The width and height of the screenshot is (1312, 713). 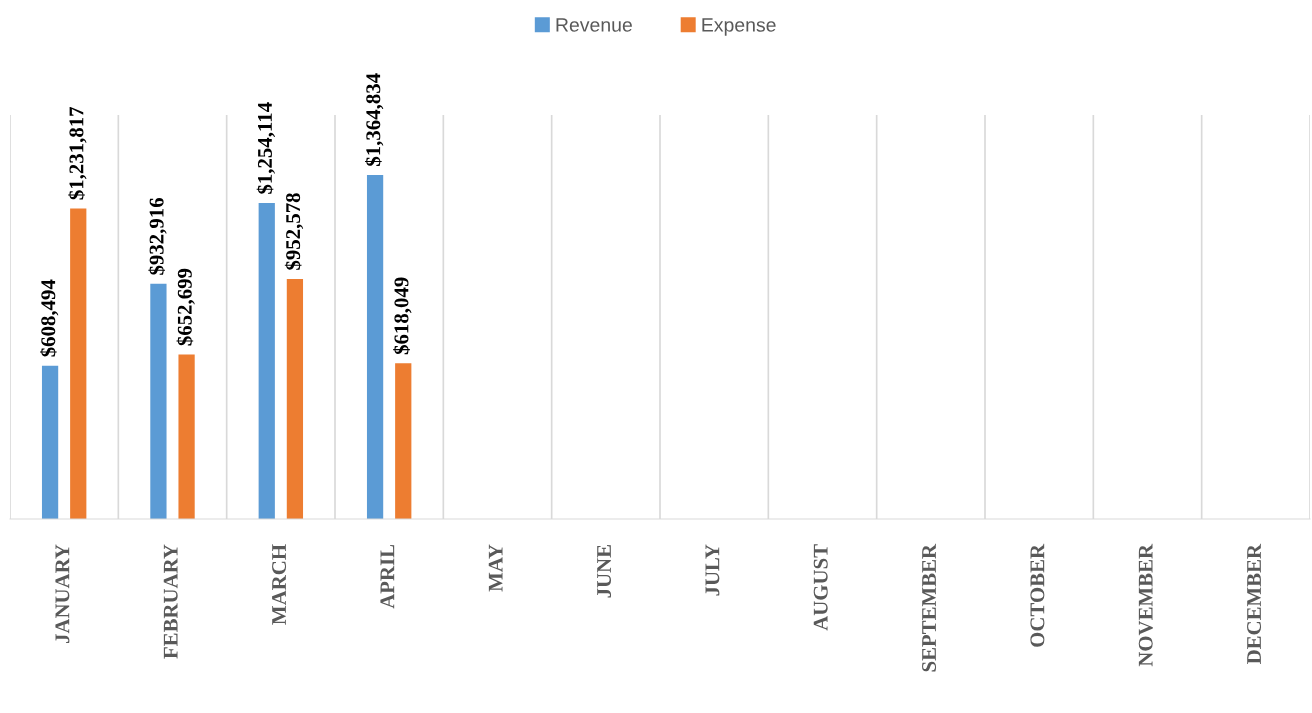 What do you see at coordinates (1037, 595) in the screenshot?
I see `x-tick-label: OCTOBER` at bounding box center [1037, 595].